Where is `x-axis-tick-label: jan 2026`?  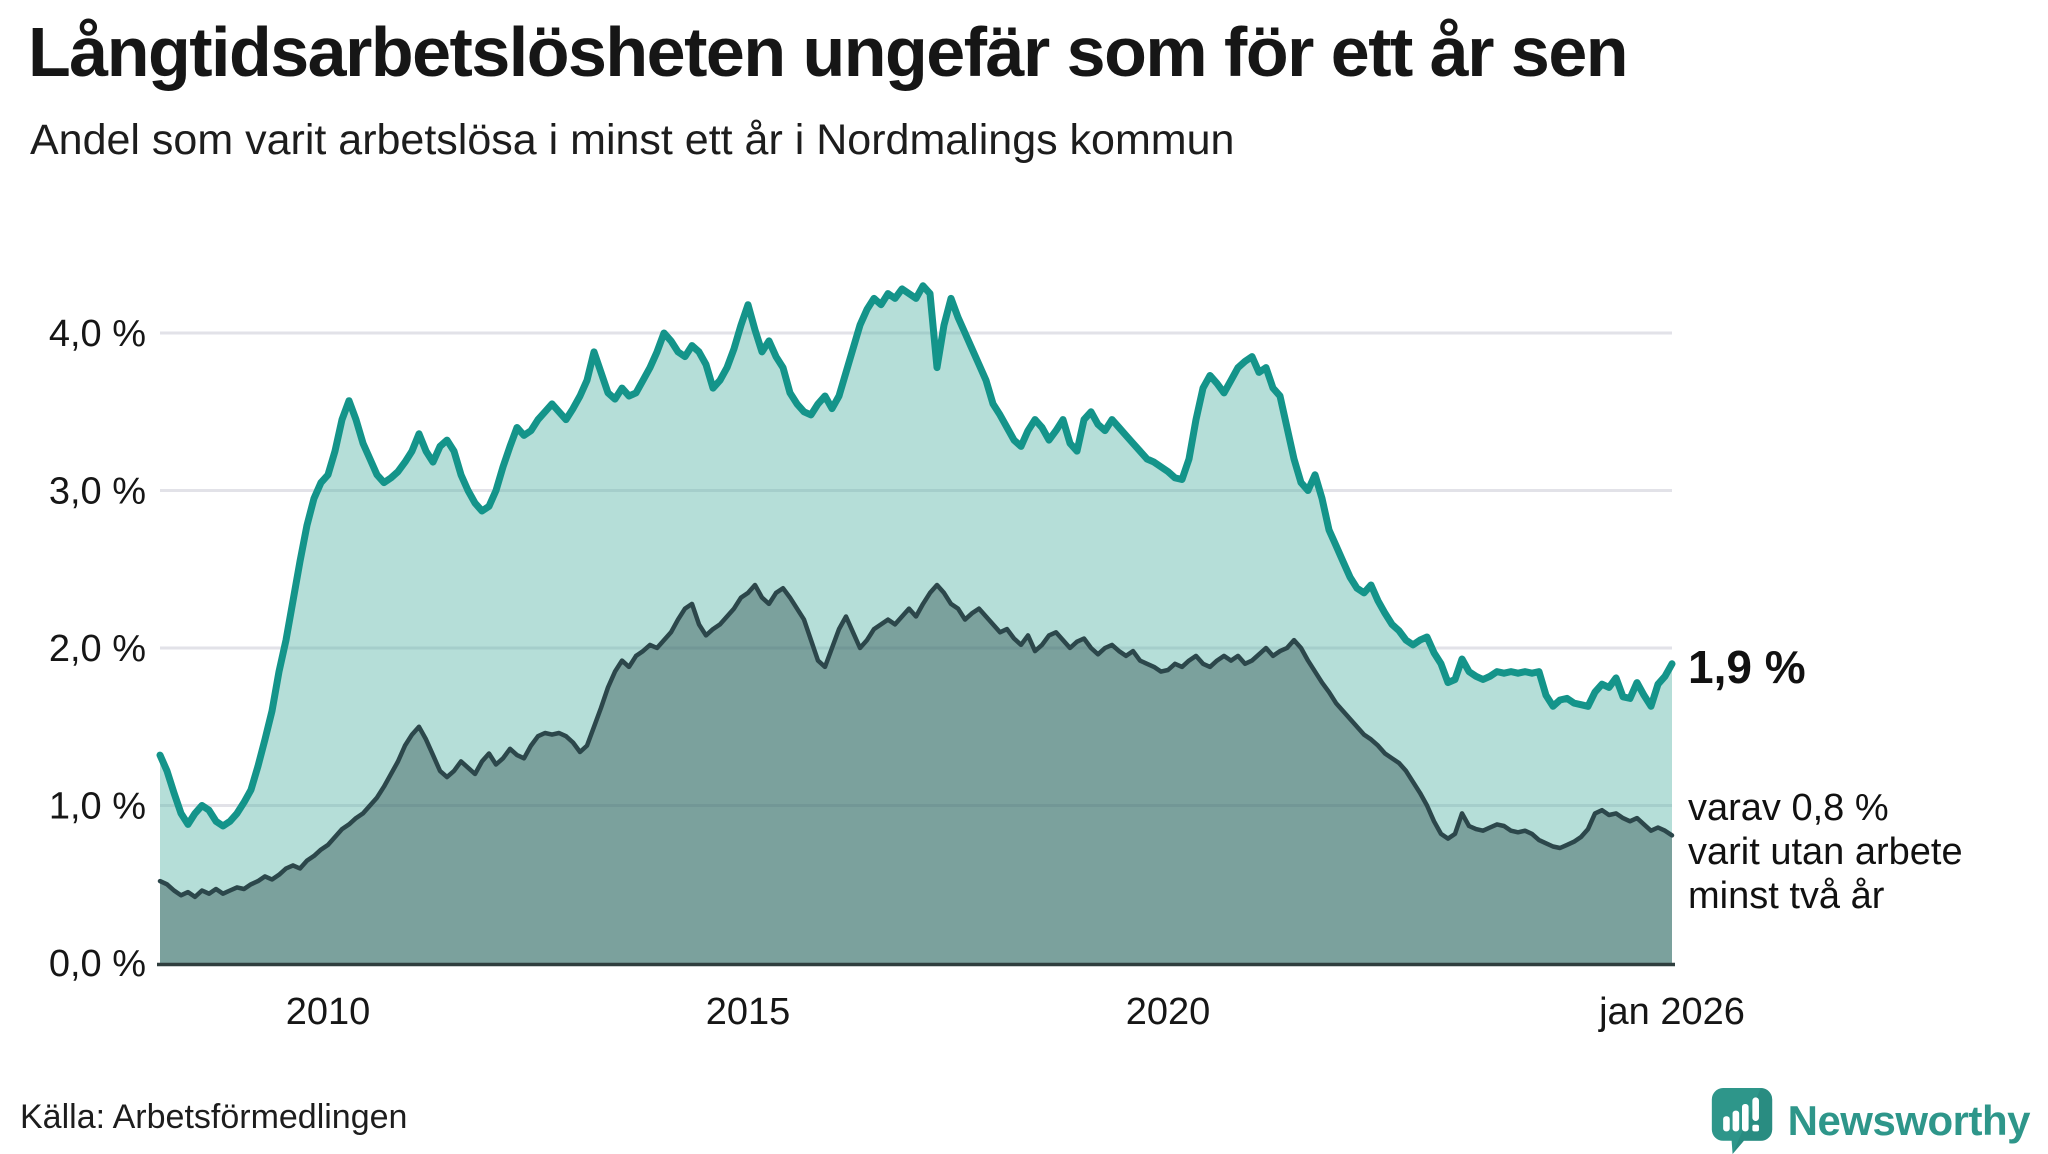
x-axis-tick-label: jan 2026 is located at coordinates (1671, 1012).